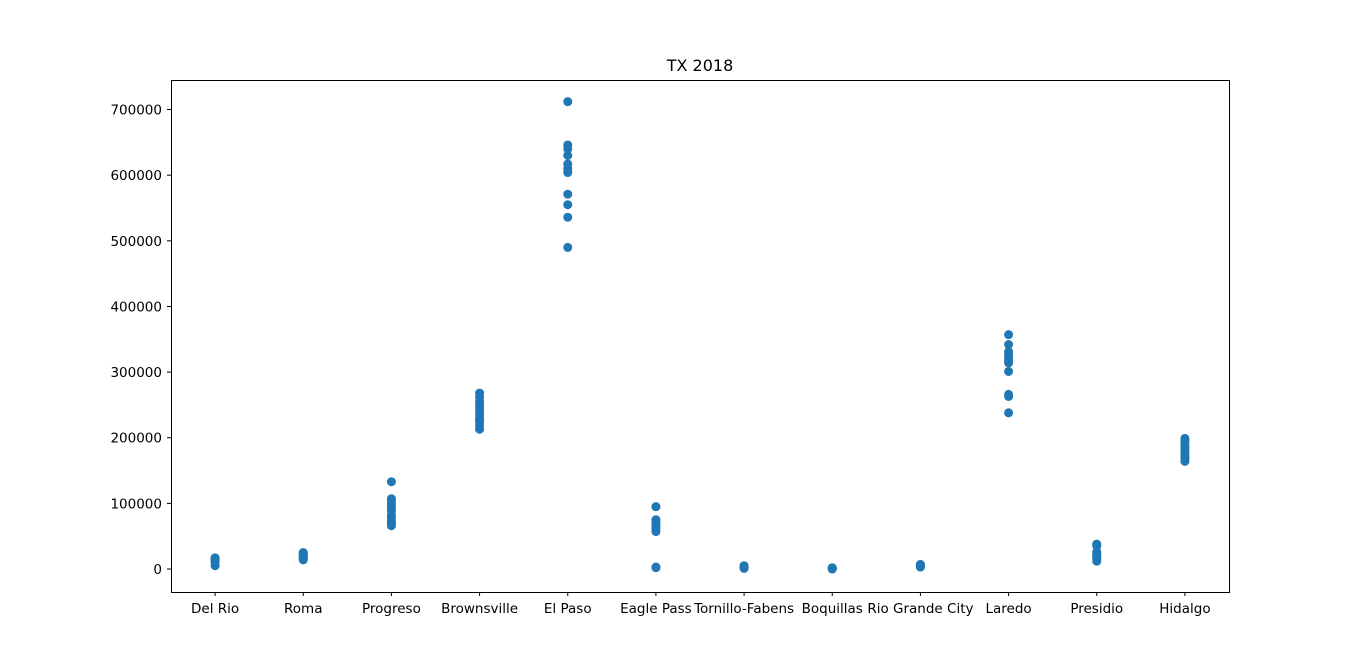  What do you see at coordinates (215, 609) in the screenshot?
I see `x-tick-label-del-rio: Del Rio` at bounding box center [215, 609].